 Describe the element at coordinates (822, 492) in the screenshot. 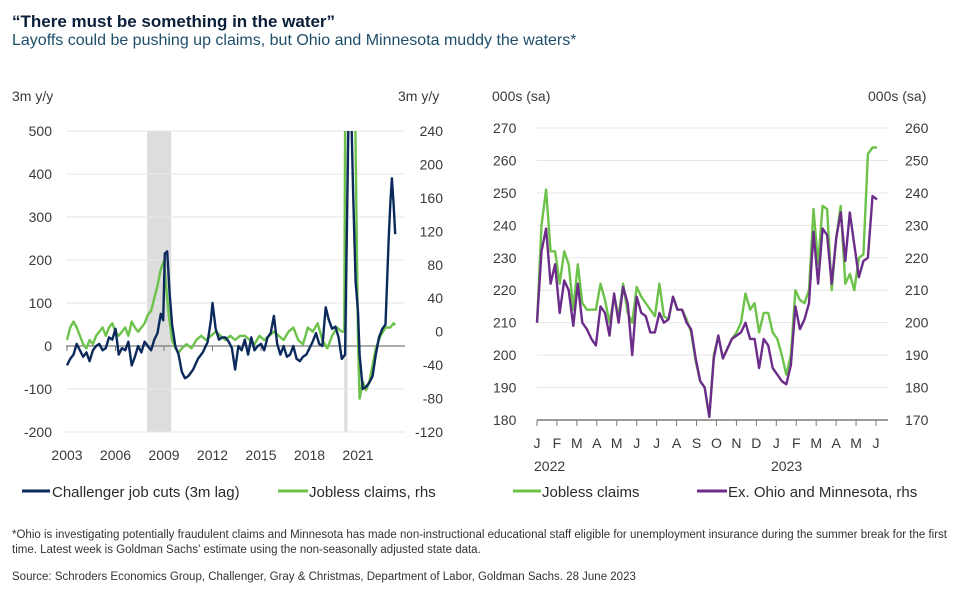

I see `legend-label-ex-ohio-minnesota: Ex. Ohio and Minnesota, rhs` at that location.